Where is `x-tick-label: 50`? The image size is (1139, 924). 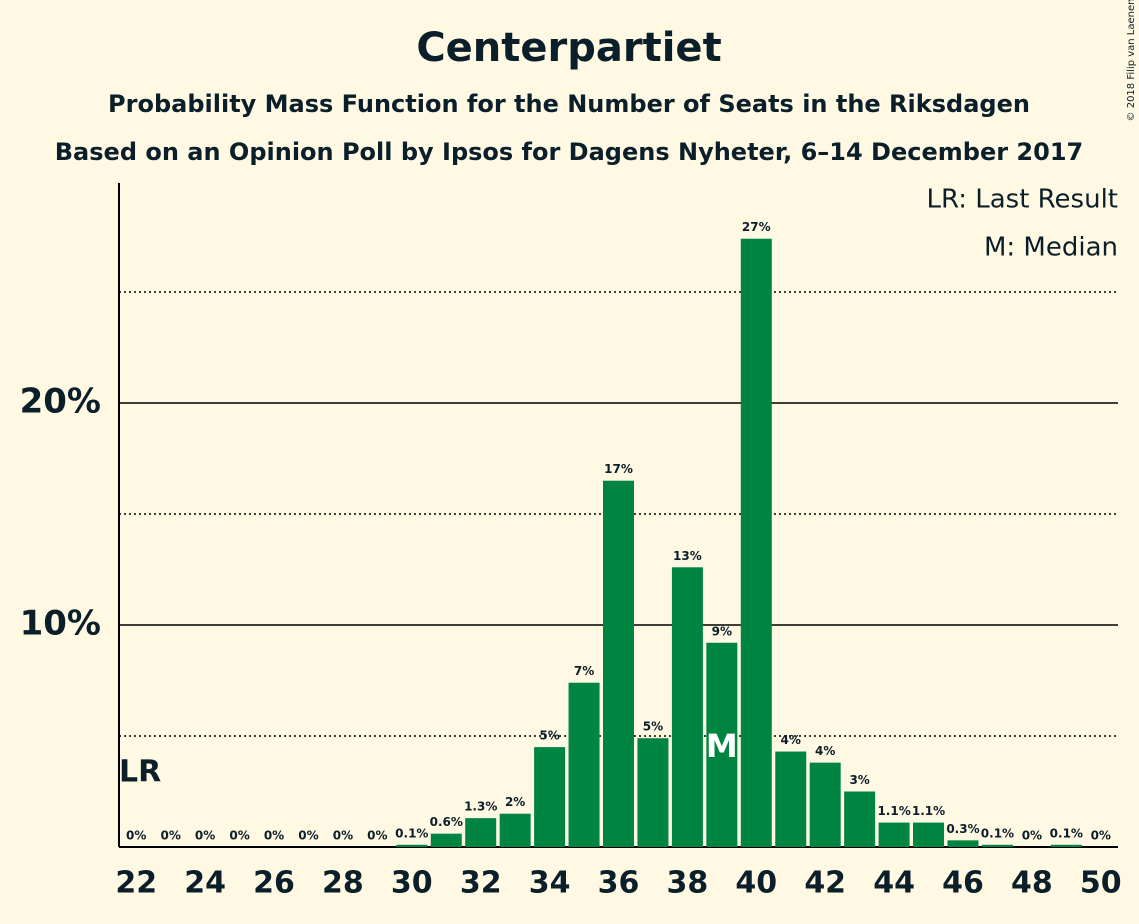 x-tick-label: 50 is located at coordinates (1101, 883).